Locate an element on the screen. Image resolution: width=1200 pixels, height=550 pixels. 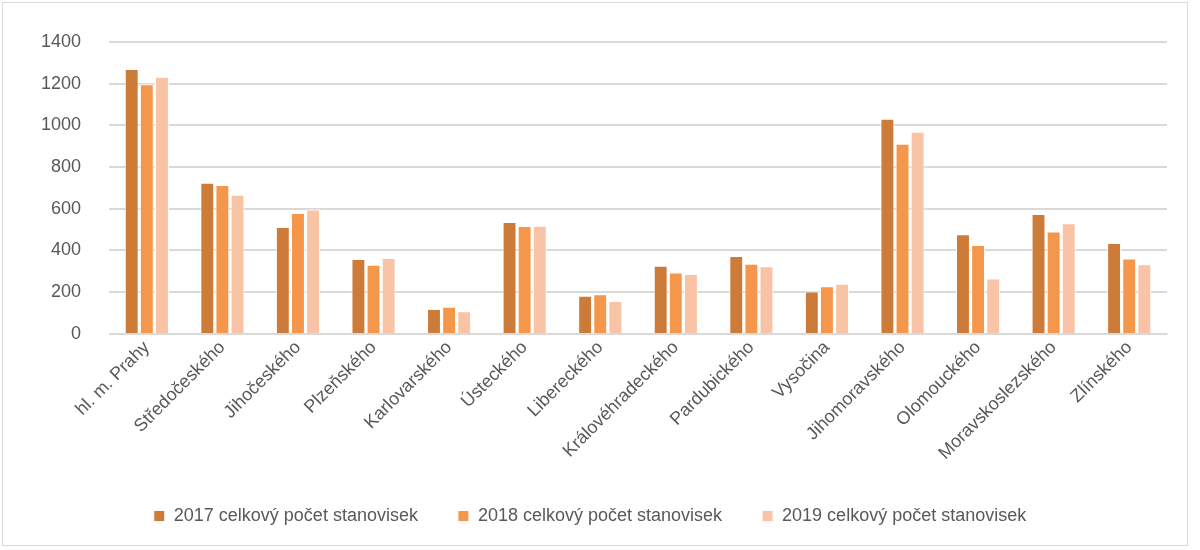
legend-label: 2018 celkový počet stanovisek is located at coordinates (600, 514).